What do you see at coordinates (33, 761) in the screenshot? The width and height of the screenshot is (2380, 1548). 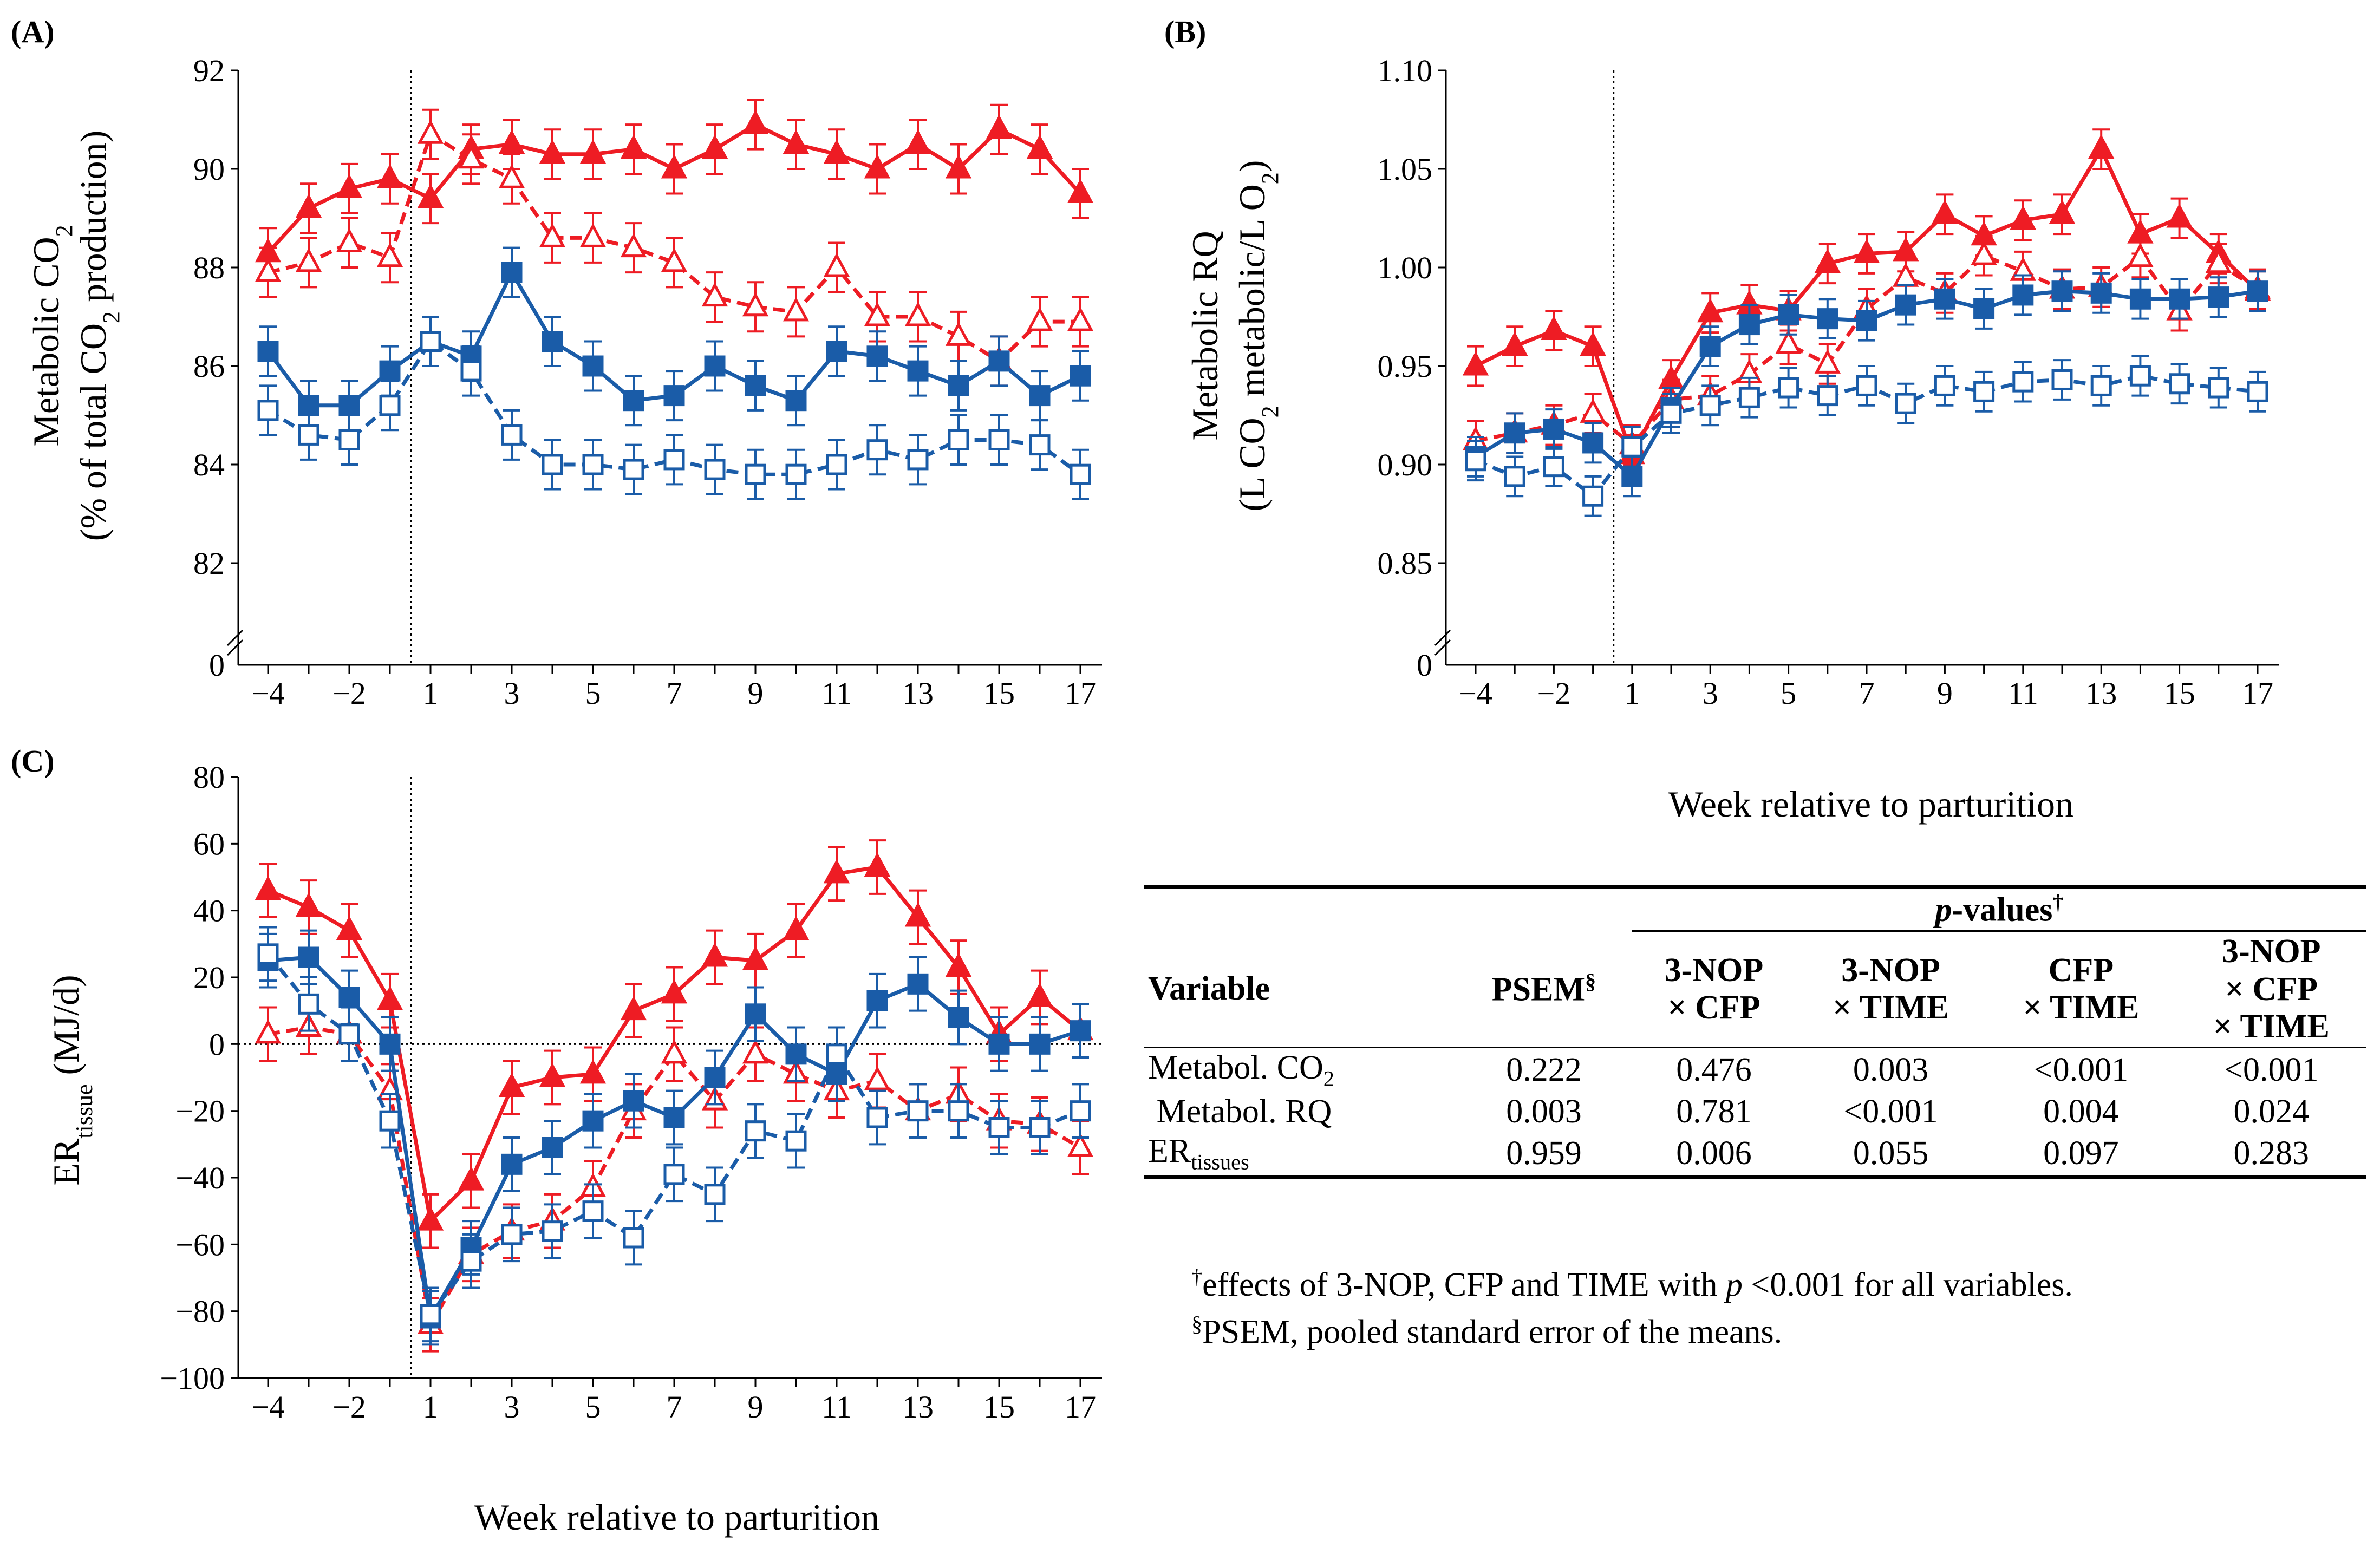 I see `panel-c-label: (C)` at bounding box center [33, 761].